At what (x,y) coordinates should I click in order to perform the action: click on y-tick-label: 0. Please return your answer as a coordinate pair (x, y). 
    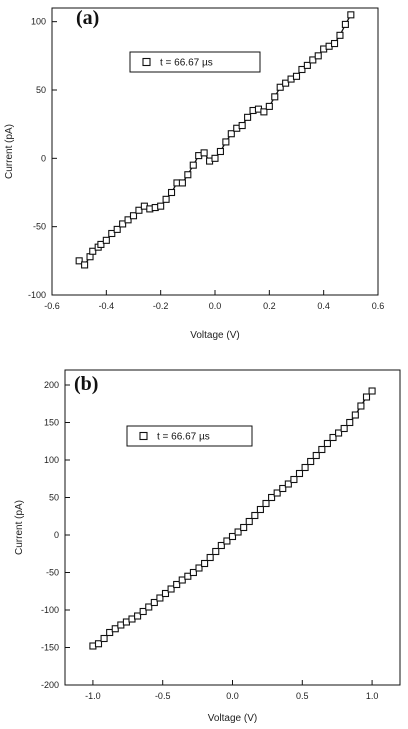
    Looking at the image, I should click on (56, 535).